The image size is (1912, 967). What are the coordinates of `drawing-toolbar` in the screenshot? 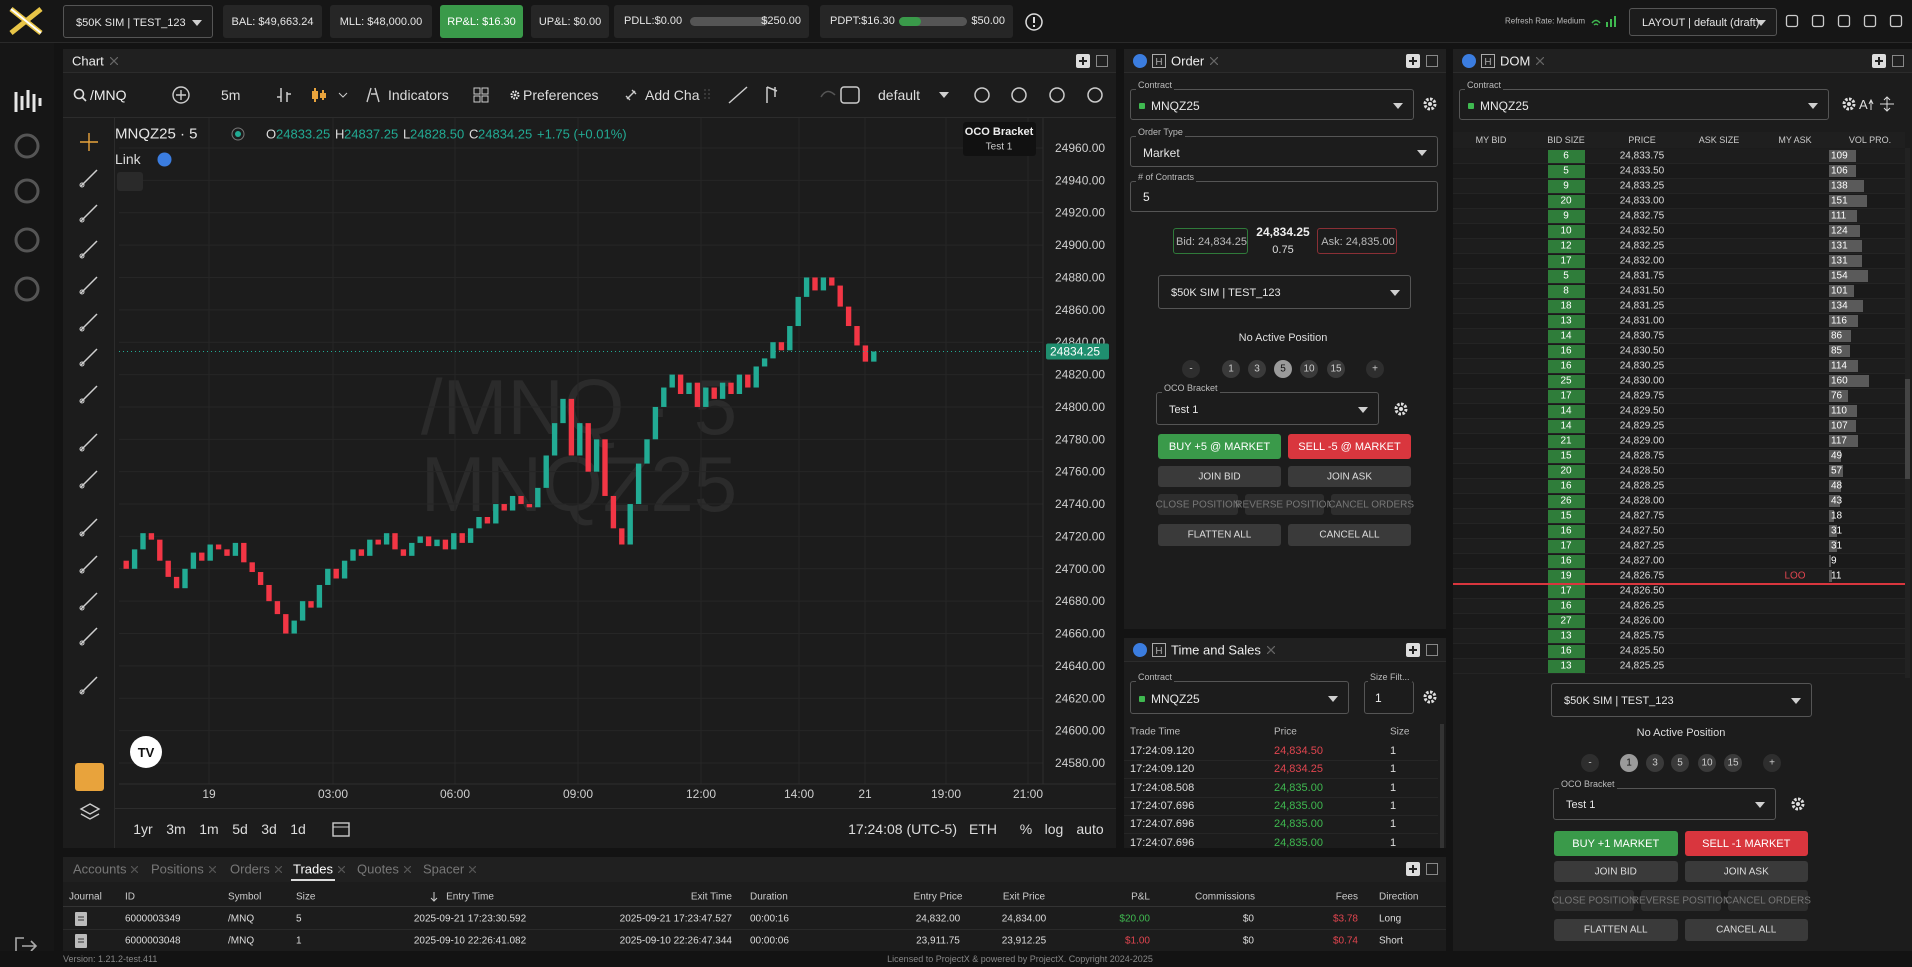 It's located at (779, 95).